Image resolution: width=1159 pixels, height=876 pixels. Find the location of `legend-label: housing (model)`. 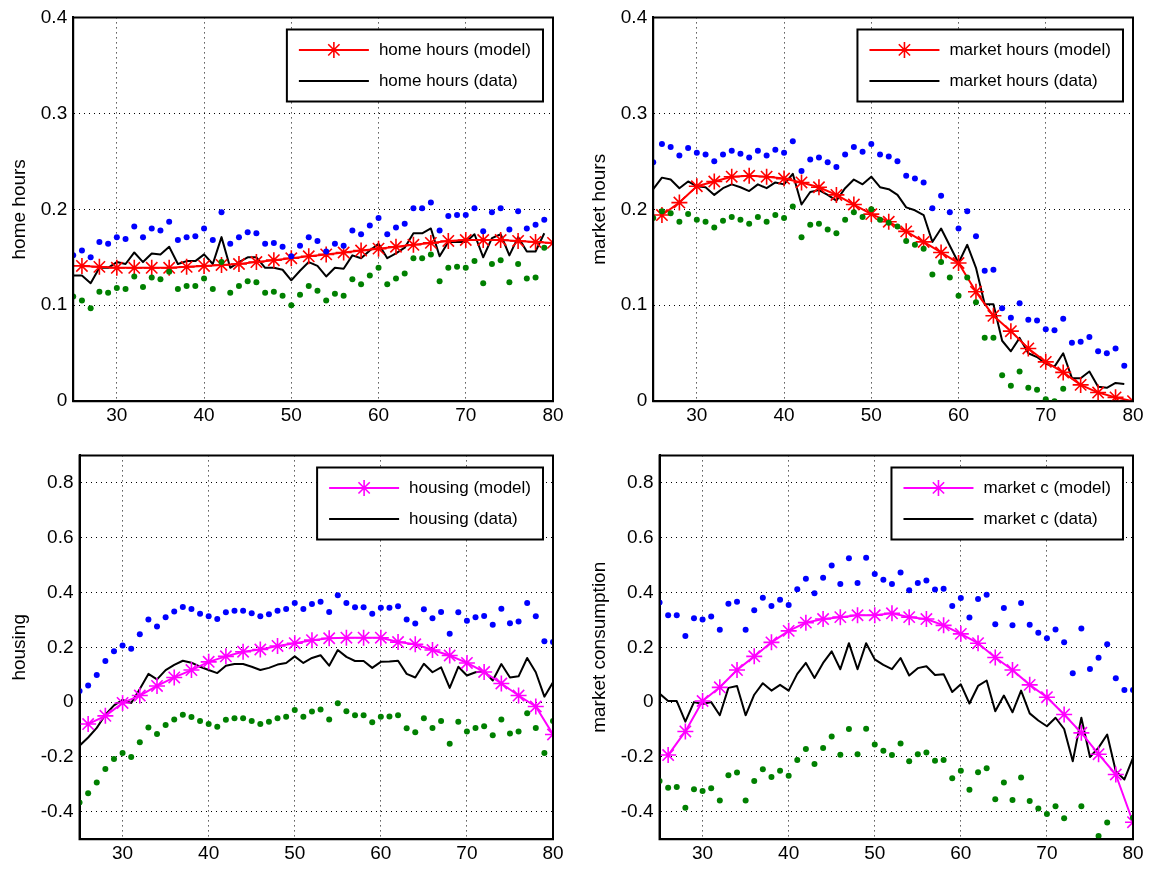

legend-label: housing (model) is located at coordinates (470, 487).